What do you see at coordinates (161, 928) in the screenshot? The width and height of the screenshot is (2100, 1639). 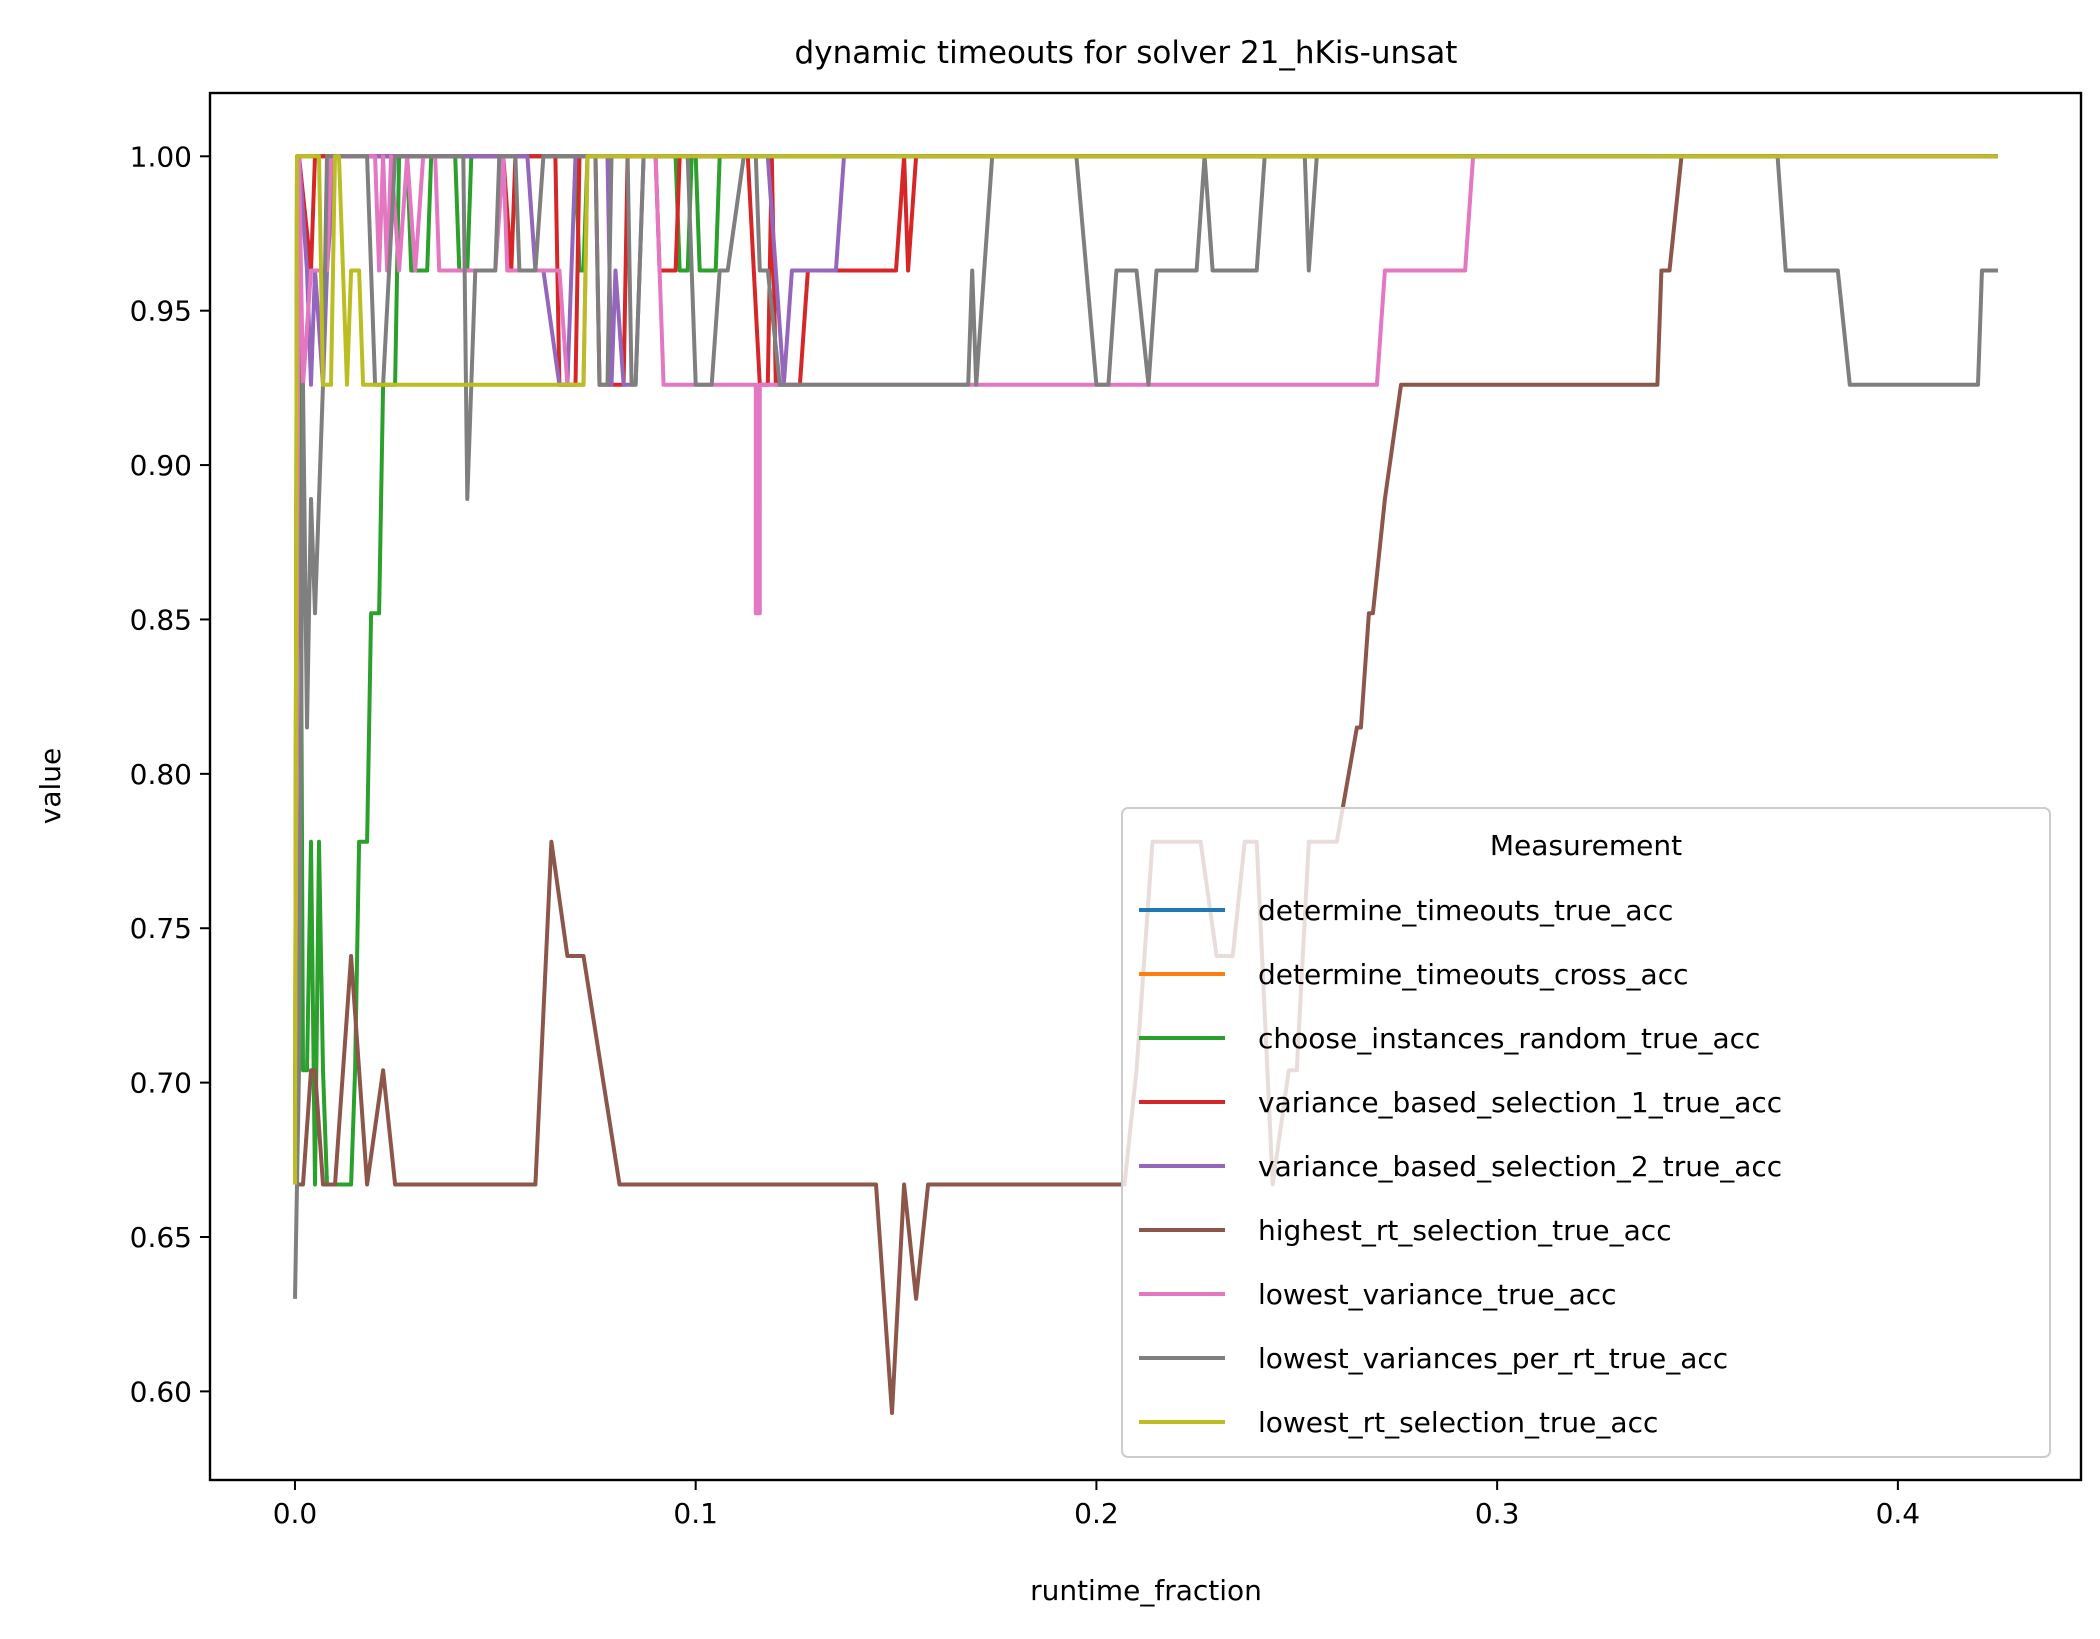 I see `y-tick-label: 0.75` at bounding box center [161, 928].